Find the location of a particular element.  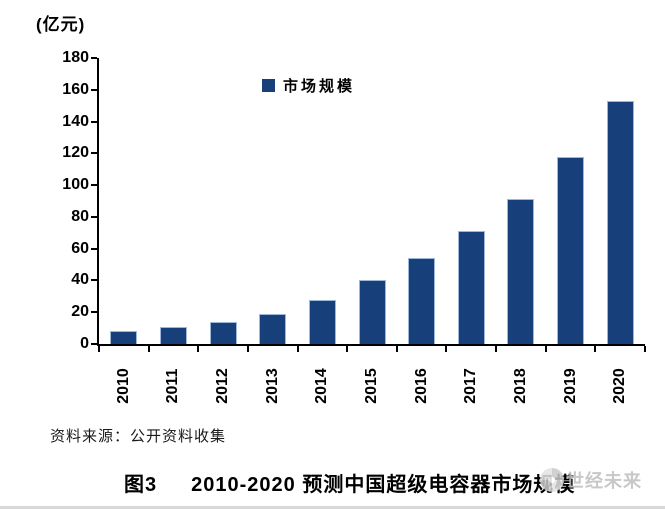

watermark-logo-icon is located at coordinates (552, 480).